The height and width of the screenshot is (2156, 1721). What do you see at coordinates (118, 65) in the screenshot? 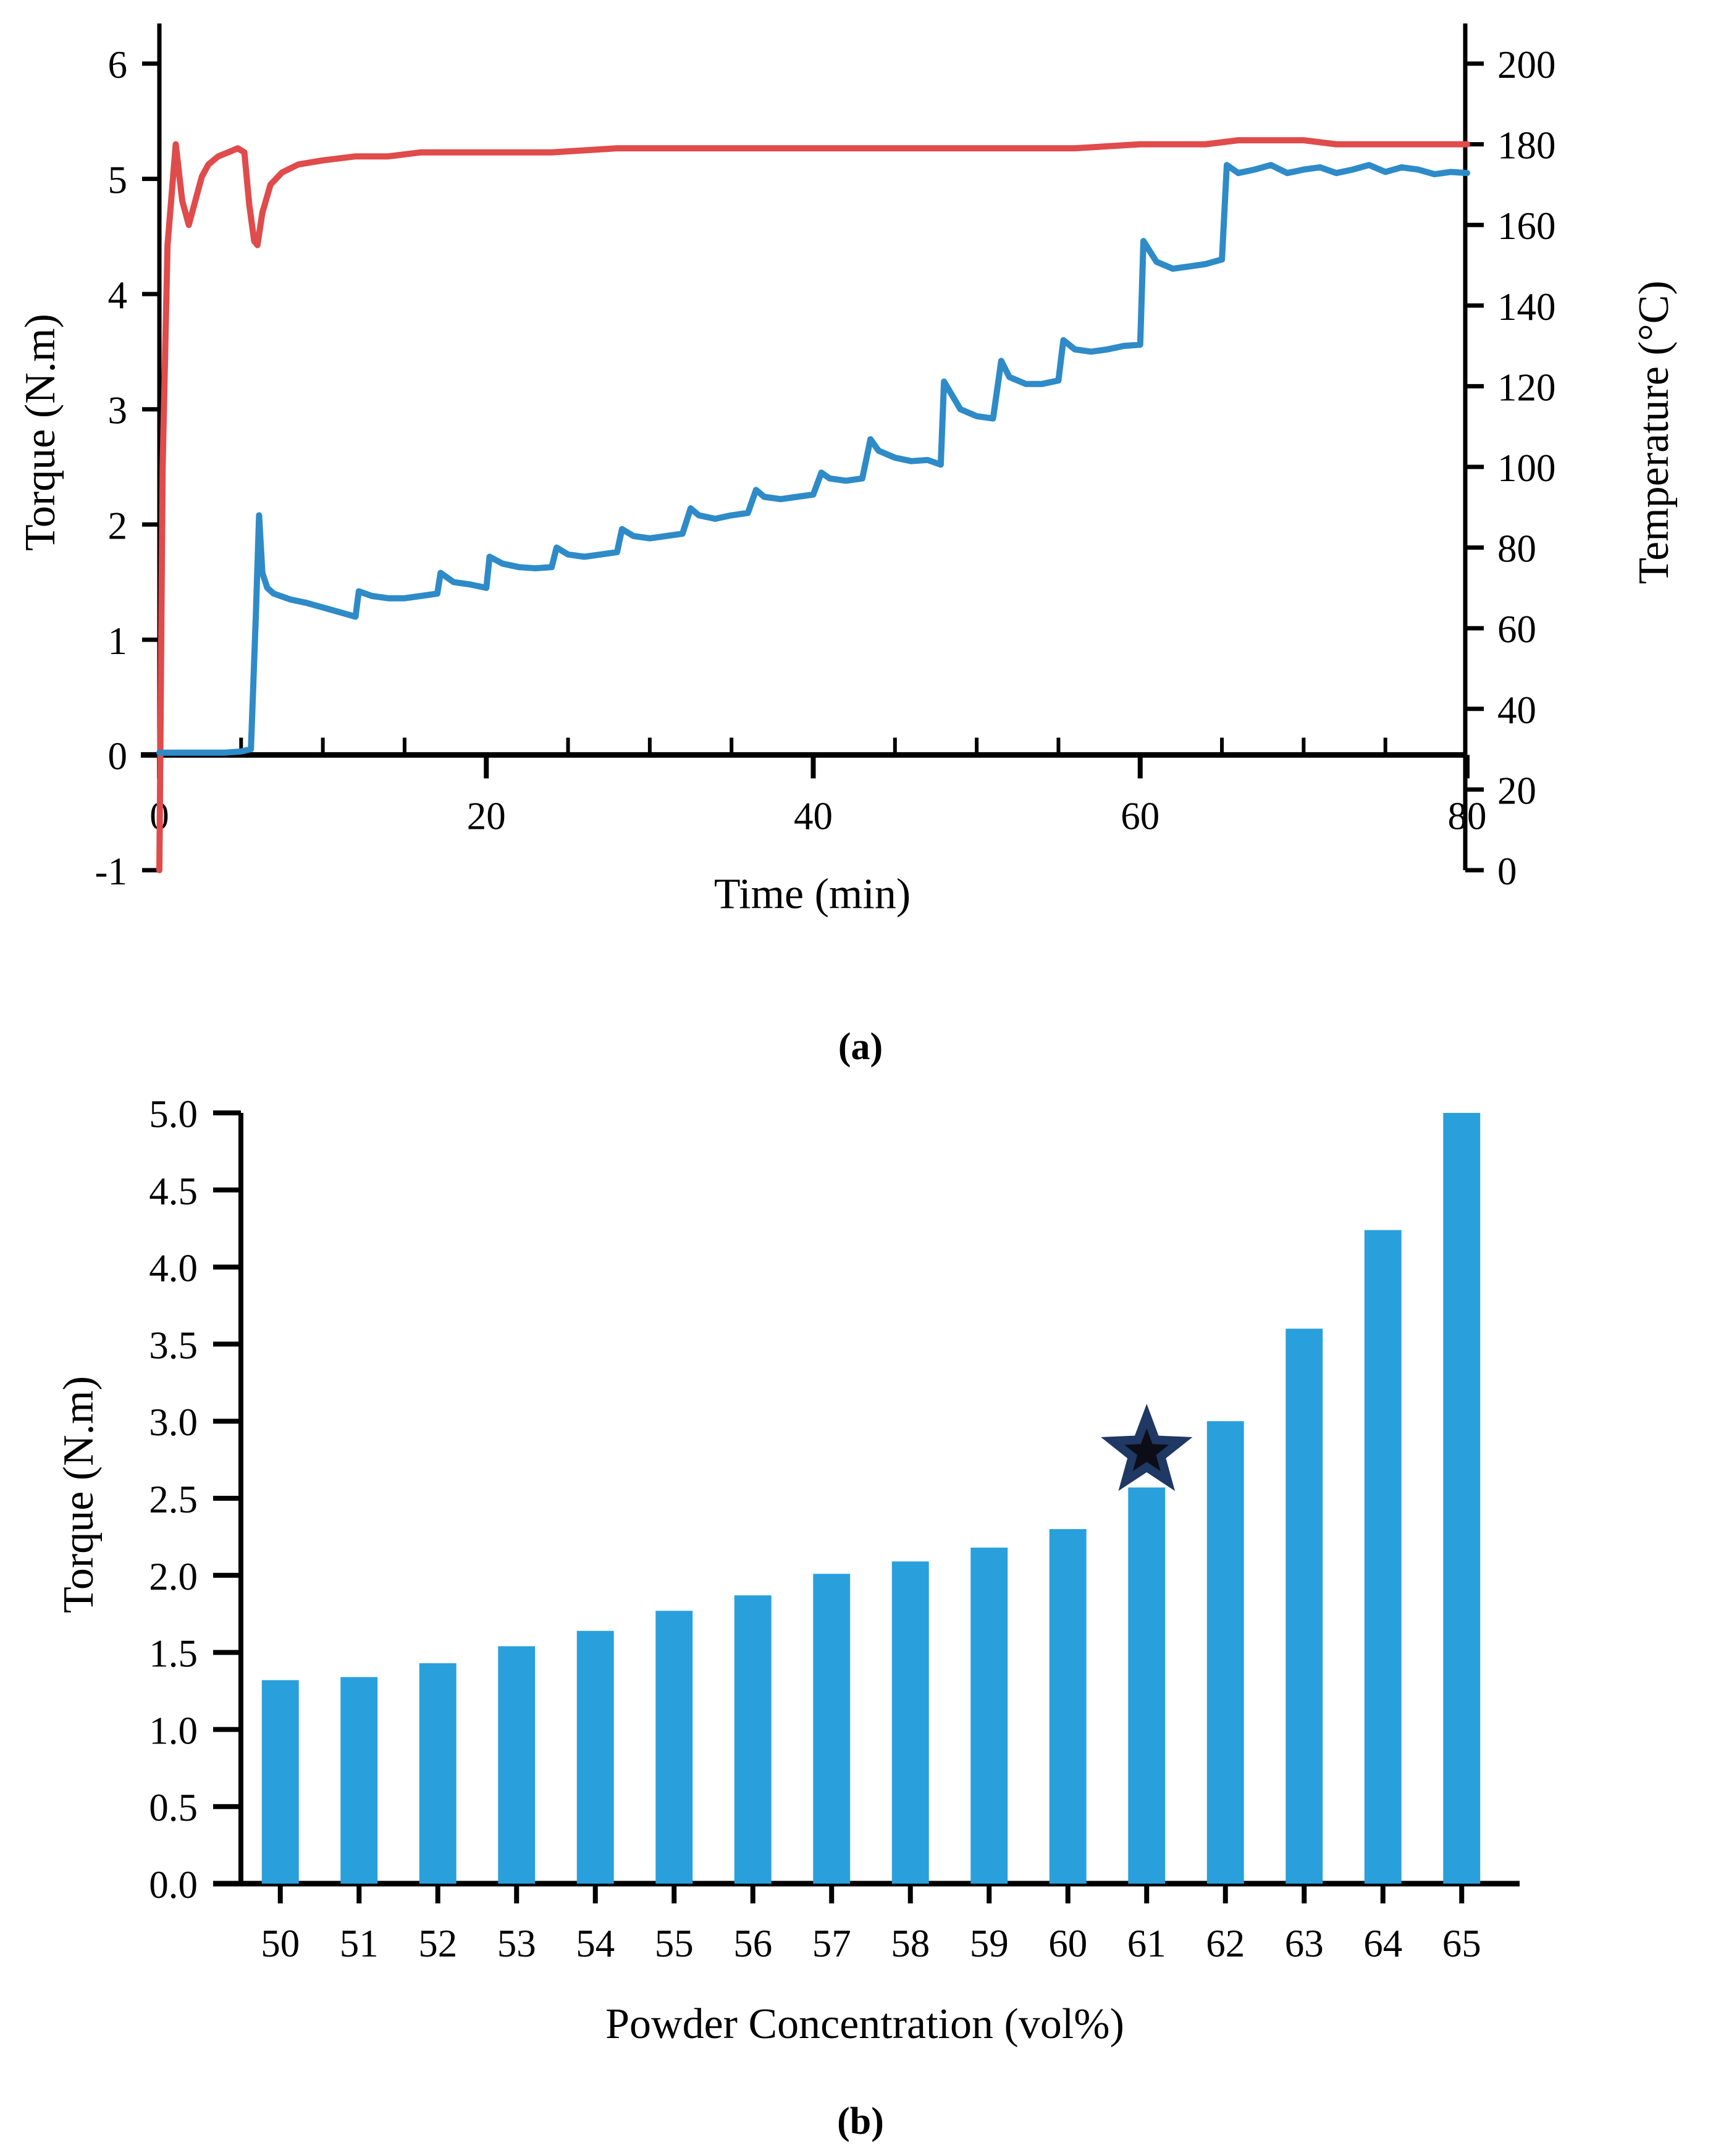
I see `left-axis-tick-label: 6` at bounding box center [118, 65].